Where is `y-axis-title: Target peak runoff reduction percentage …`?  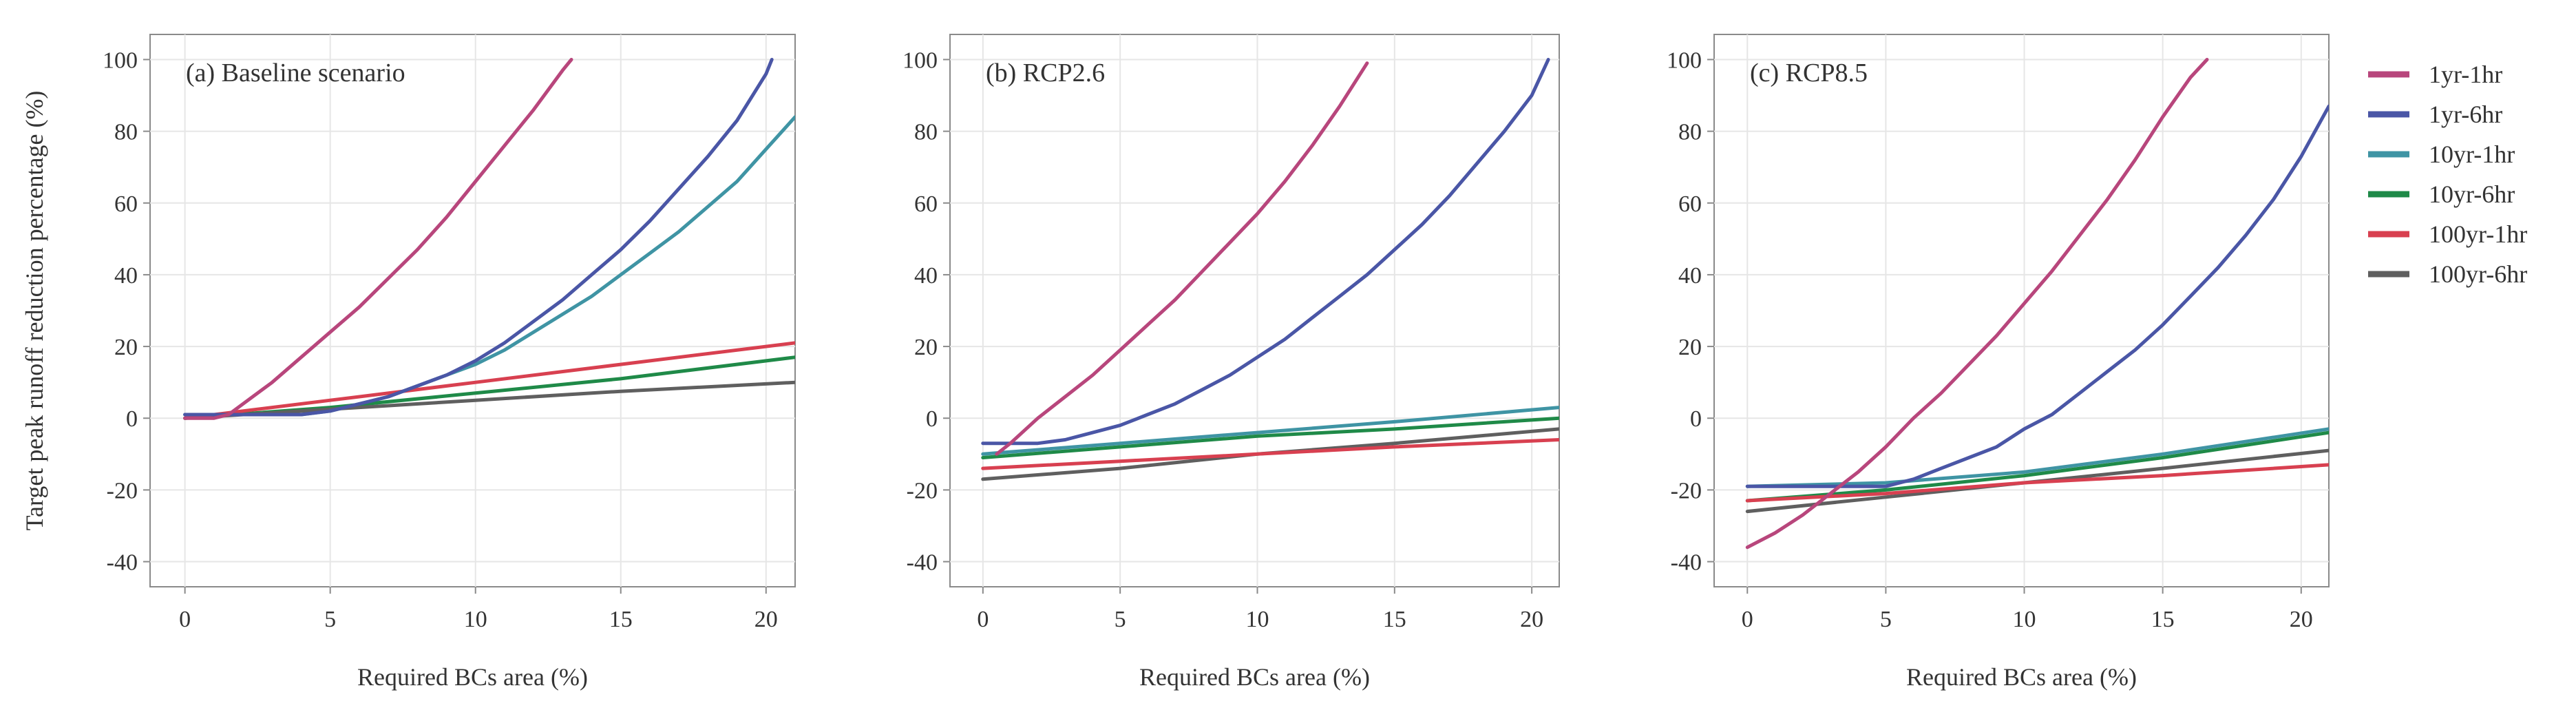 y-axis-title: Target peak runoff reduction percentage … is located at coordinates (35, 311).